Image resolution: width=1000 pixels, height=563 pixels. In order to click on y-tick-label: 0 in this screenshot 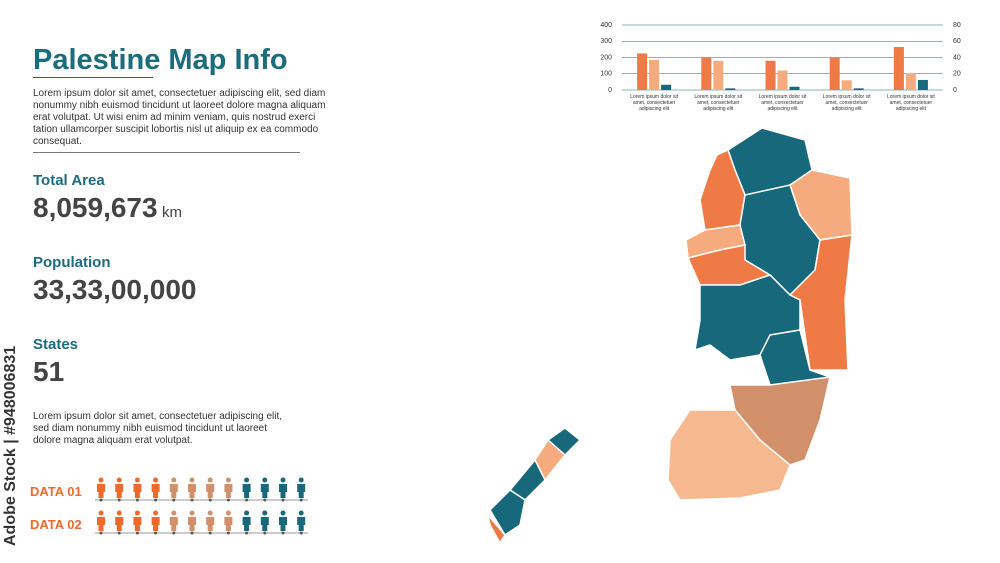, I will do `click(610, 90)`.